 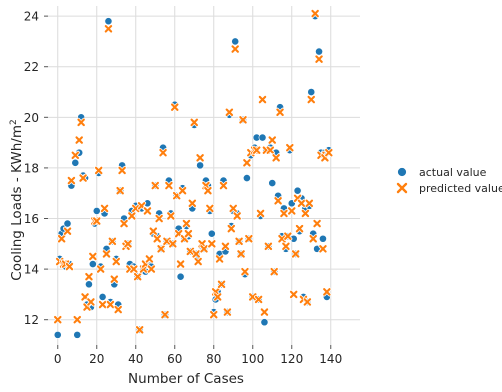 I want to click on x-tick-label: 80, so click(x=213, y=359).